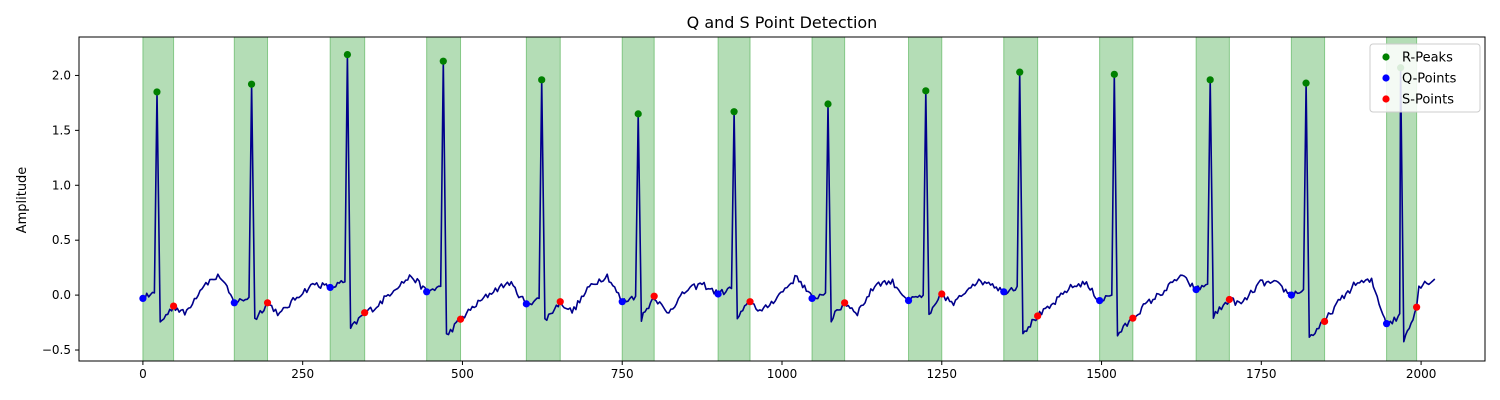 The image size is (1500, 400). What do you see at coordinates (56, 350) in the screenshot?
I see `y-tick-label: −0.5` at bounding box center [56, 350].